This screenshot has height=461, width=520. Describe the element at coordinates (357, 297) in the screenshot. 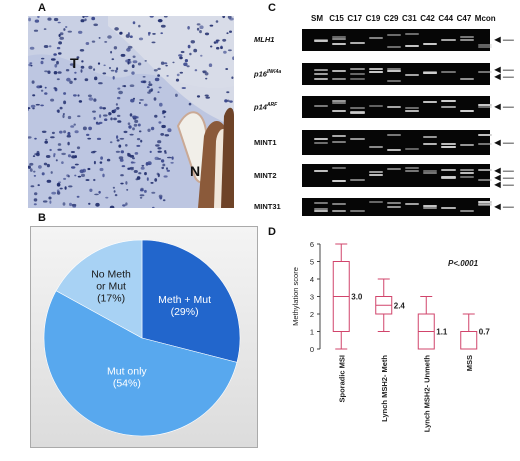

I see `median-value-label: 3.0` at that location.